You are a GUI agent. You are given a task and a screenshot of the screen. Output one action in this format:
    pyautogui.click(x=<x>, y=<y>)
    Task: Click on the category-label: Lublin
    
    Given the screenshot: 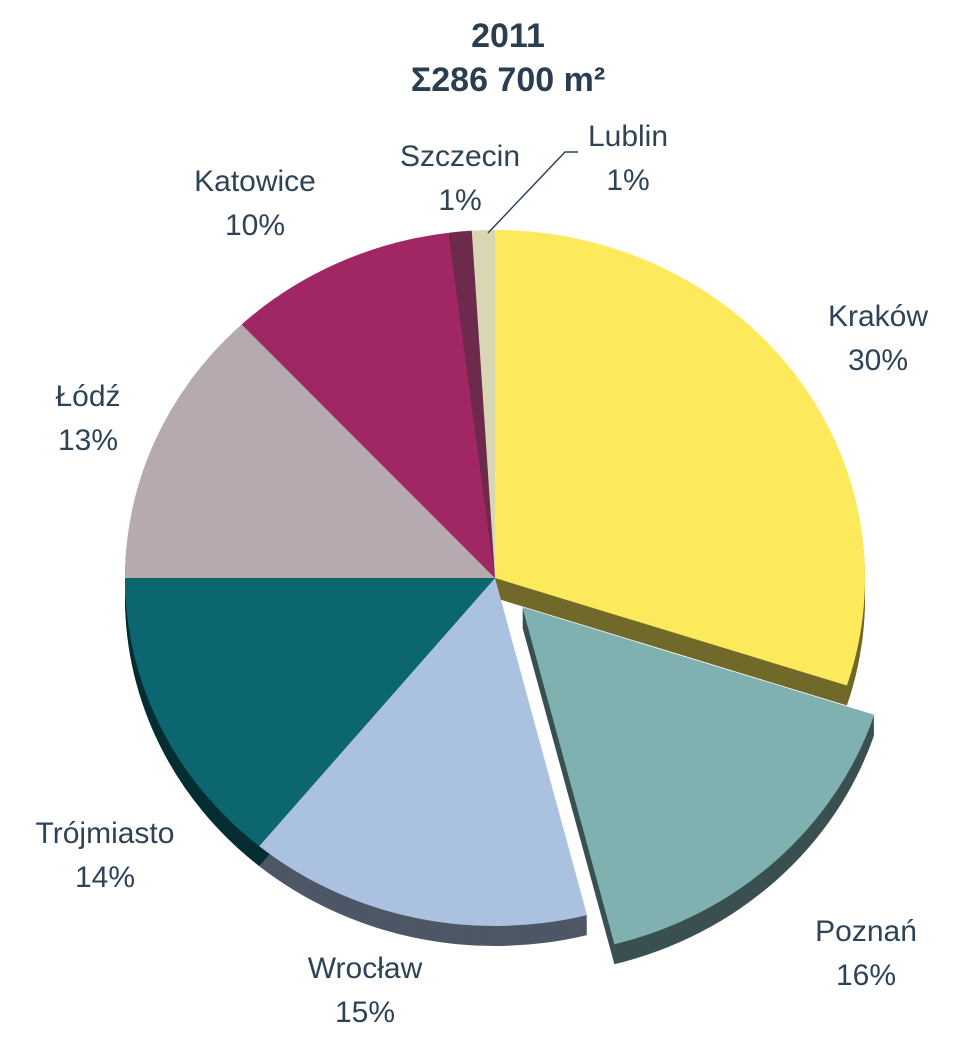 What is the action you would take?
    pyautogui.click(x=628, y=136)
    